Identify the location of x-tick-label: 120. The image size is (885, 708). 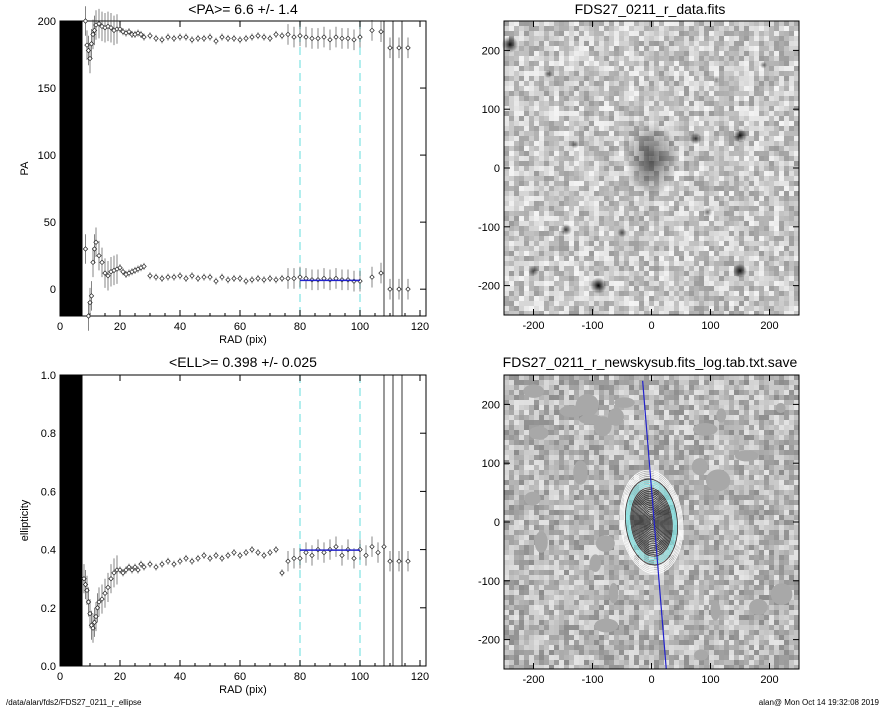
(420, 327).